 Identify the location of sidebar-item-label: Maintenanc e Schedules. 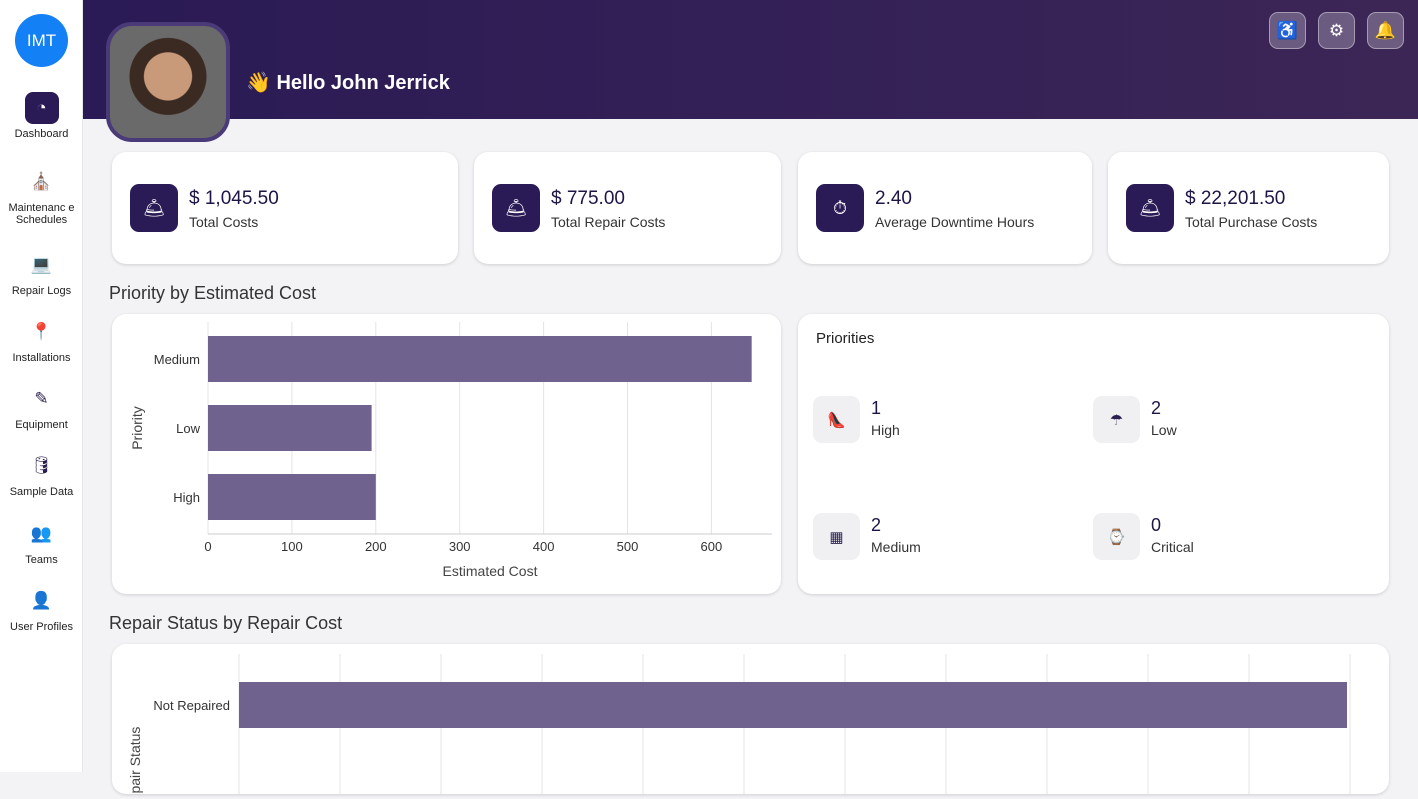
(41, 214).